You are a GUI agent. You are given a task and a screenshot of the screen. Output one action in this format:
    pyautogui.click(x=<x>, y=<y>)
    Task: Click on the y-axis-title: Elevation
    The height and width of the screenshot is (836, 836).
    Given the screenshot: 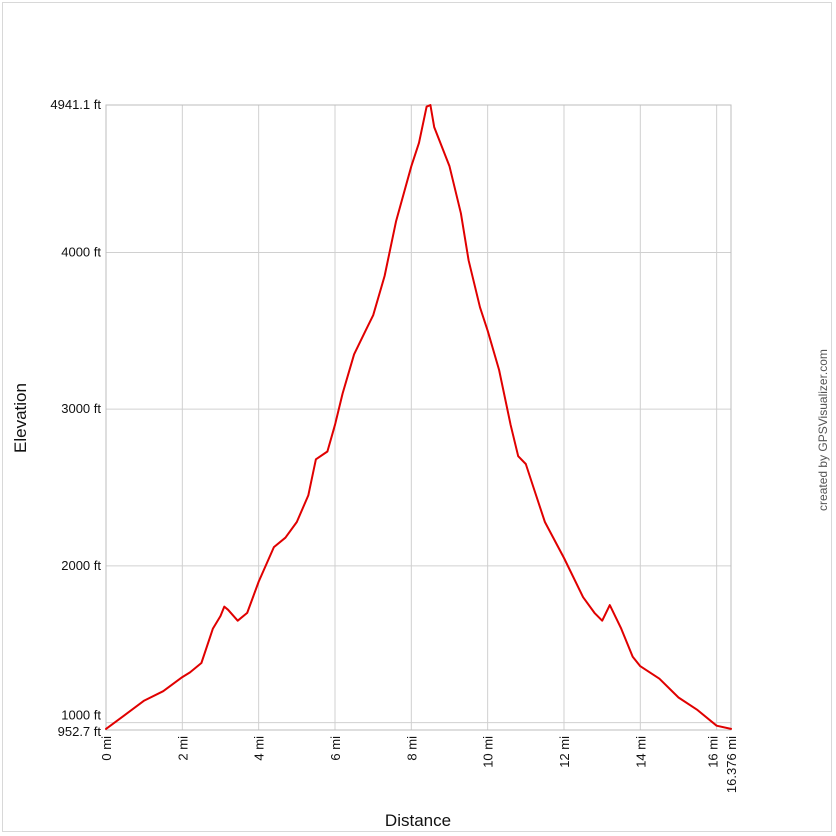 What is the action you would take?
    pyautogui.click(x=20, y=418)
    